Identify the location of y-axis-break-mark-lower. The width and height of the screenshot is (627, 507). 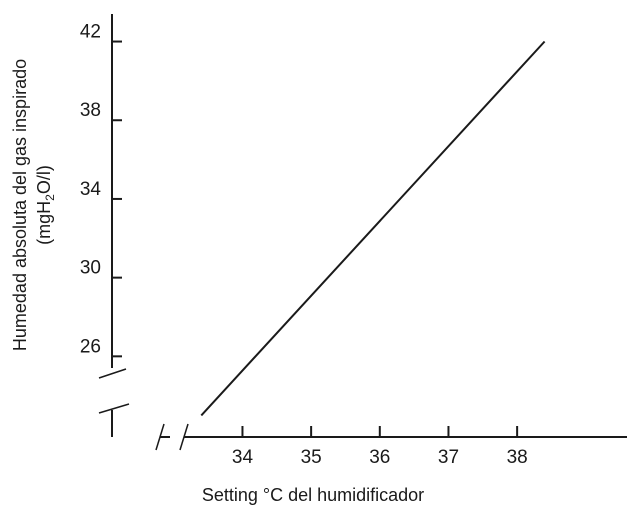
(114, 408).